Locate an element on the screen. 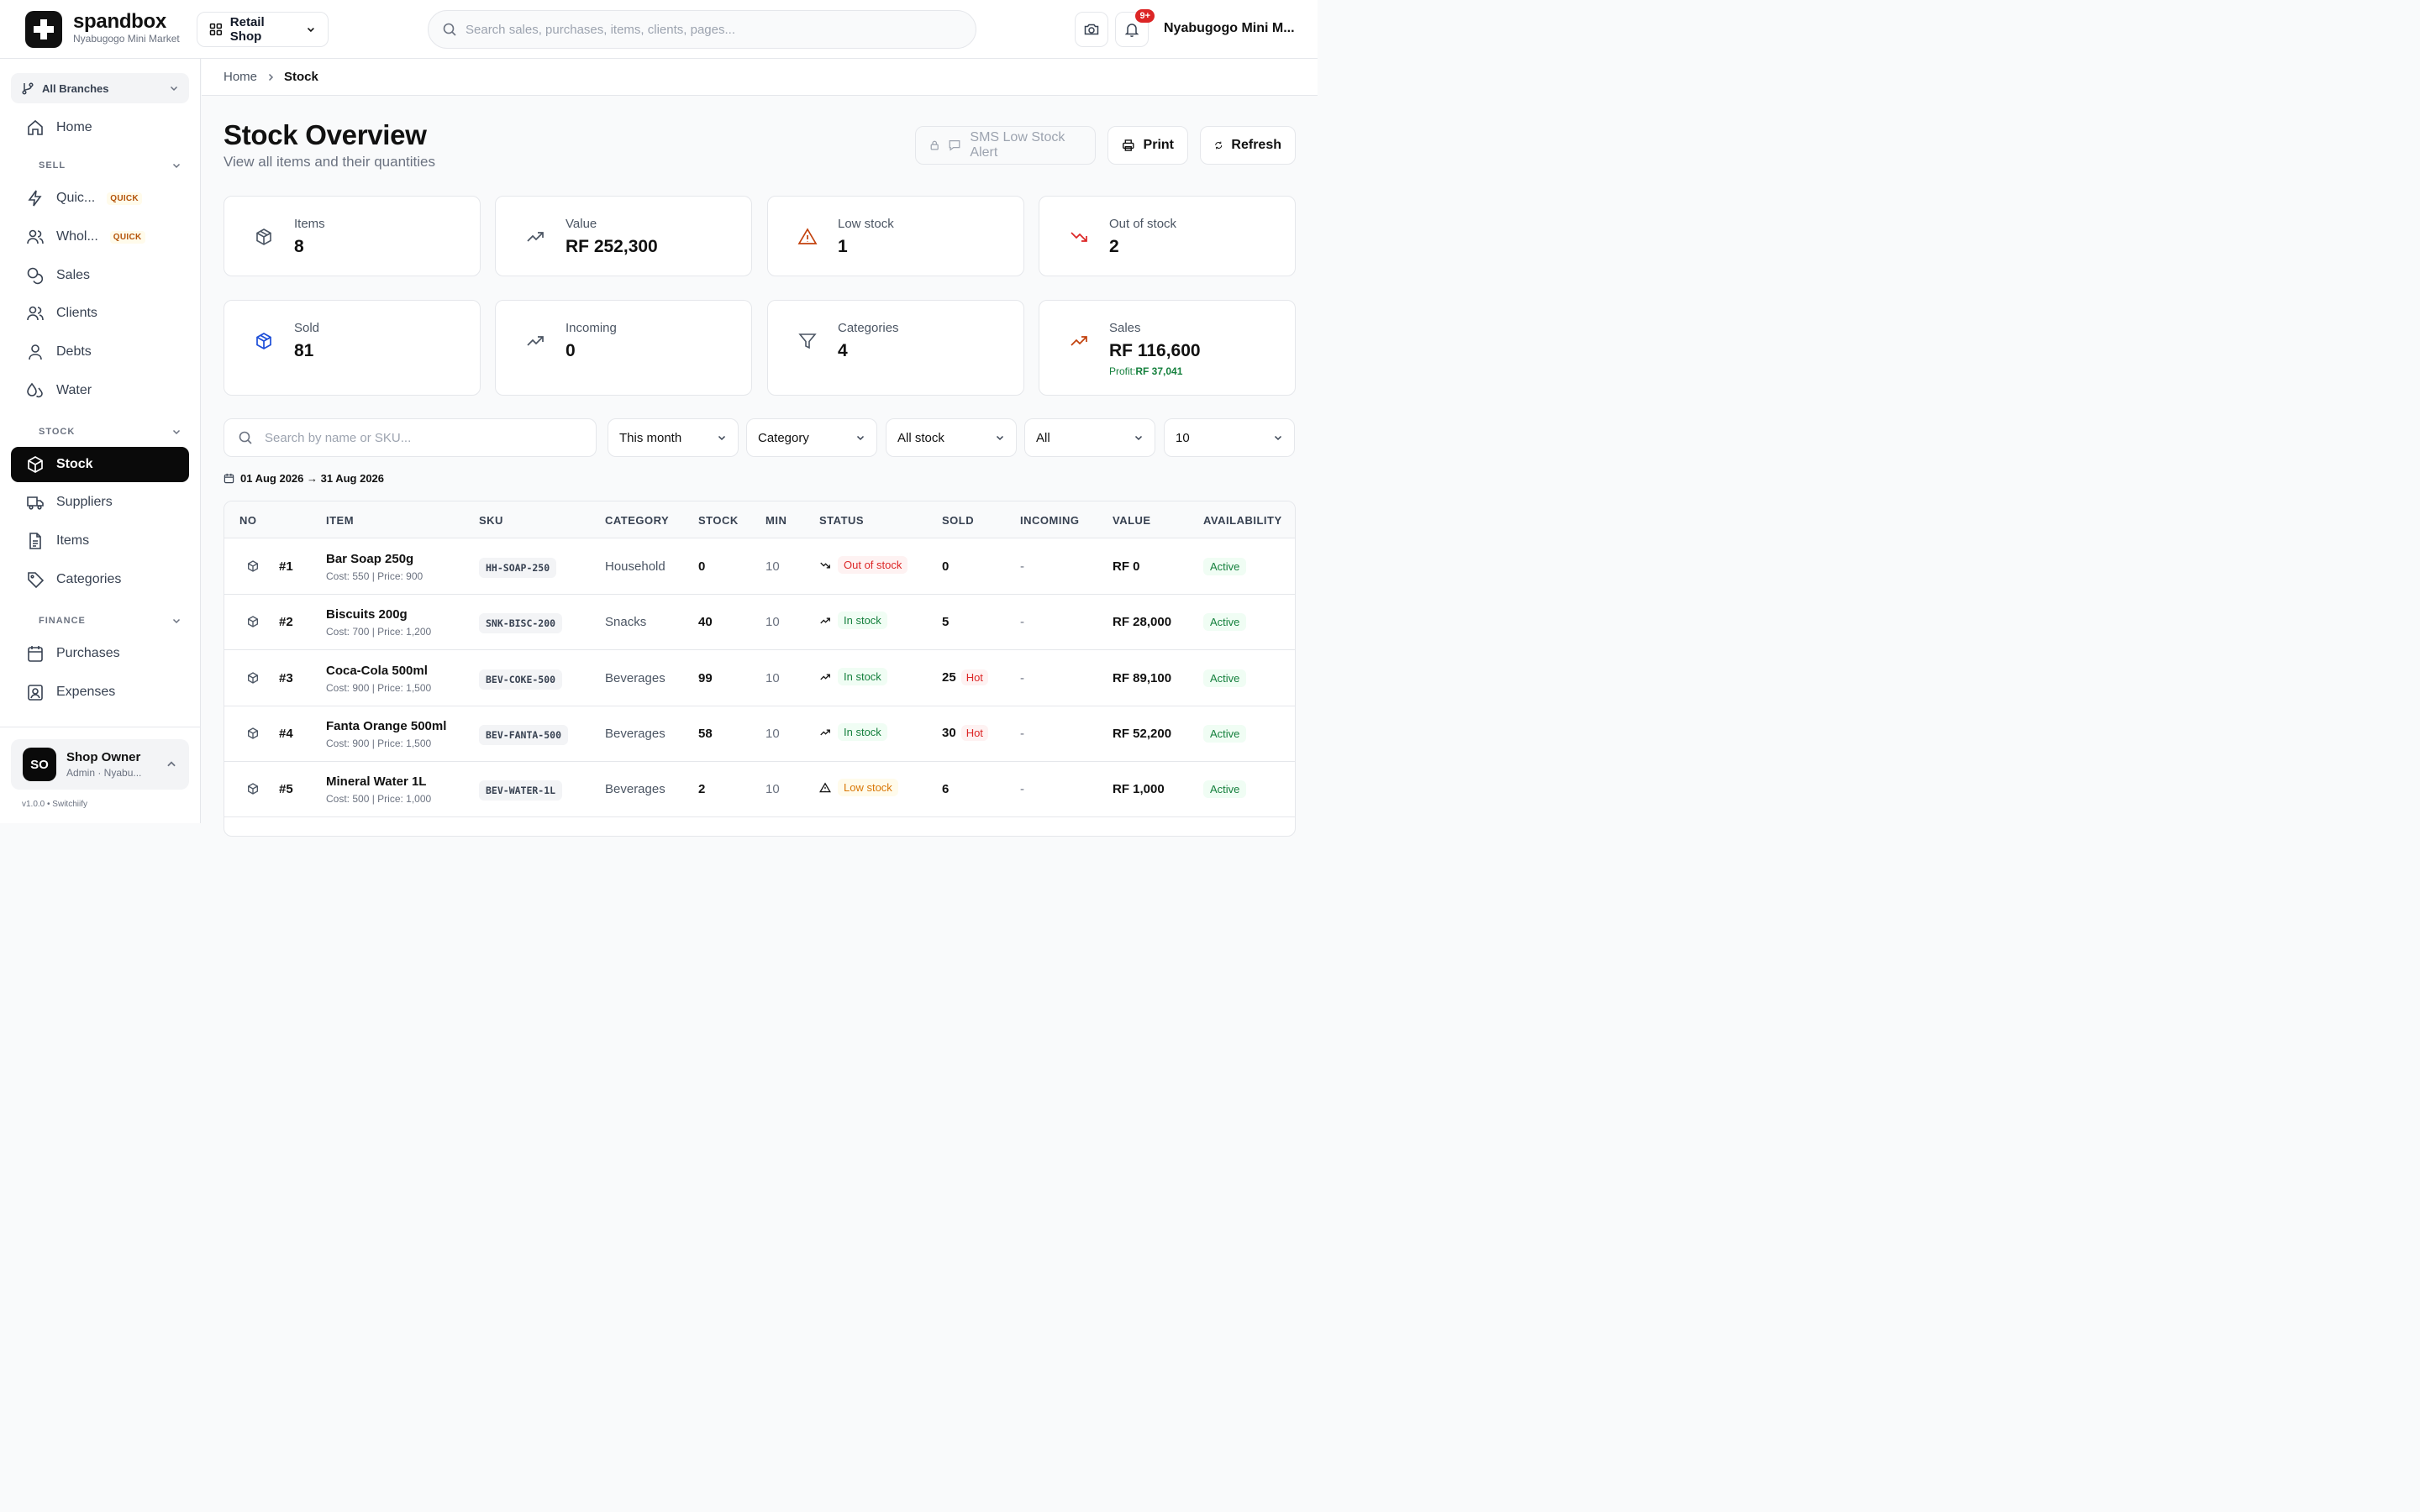 This screenshot has width=2420, height=1512. camera-button is located at coordinates (1091, 29).